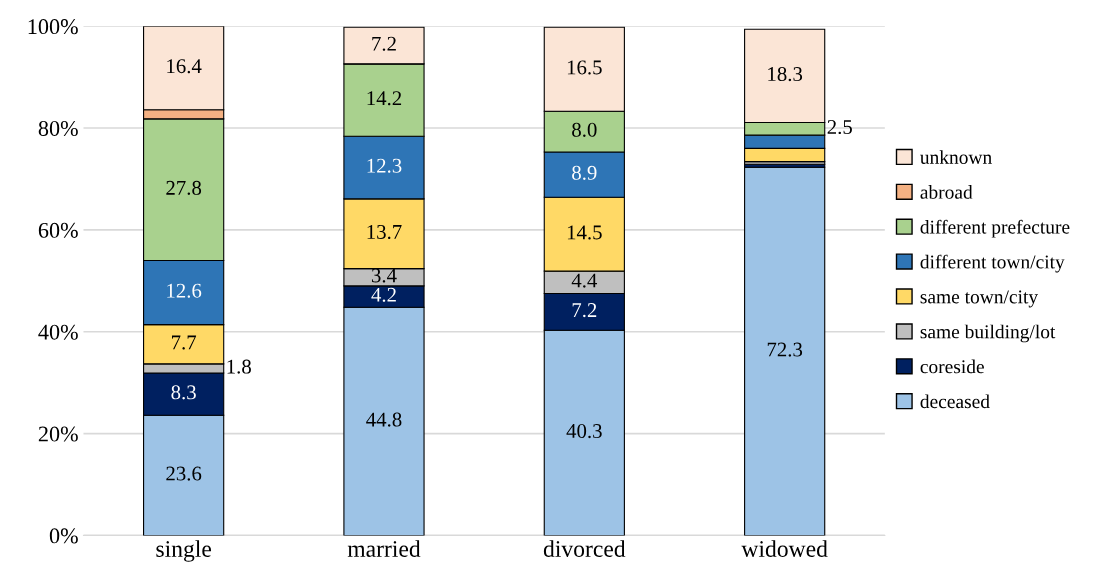 This screenshot has height=582, width=1113. What do you see at coordinates (58, 128) in the screenshot?
I see `y-tick-label: 80%` at bounding box center [58, 128].